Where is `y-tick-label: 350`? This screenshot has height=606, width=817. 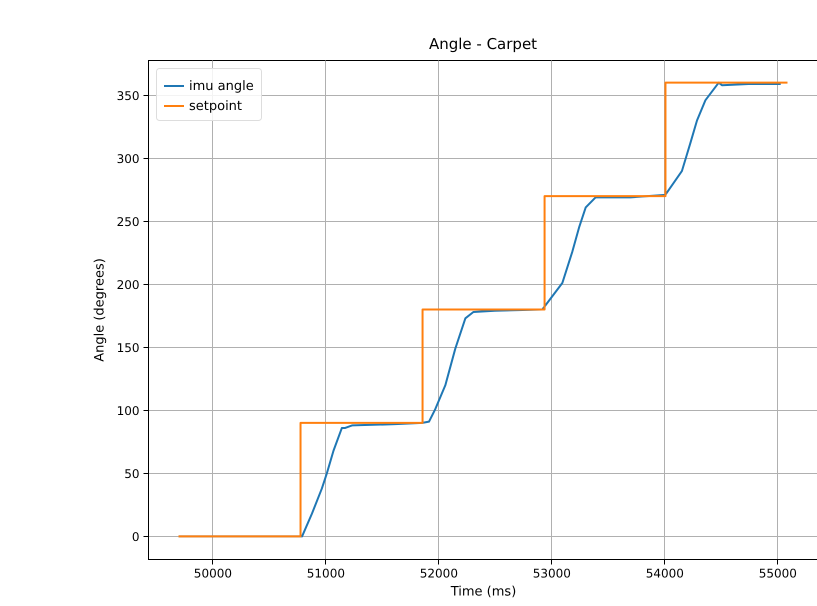 y-tick-label: 350 is located at coordinates (128, 95).